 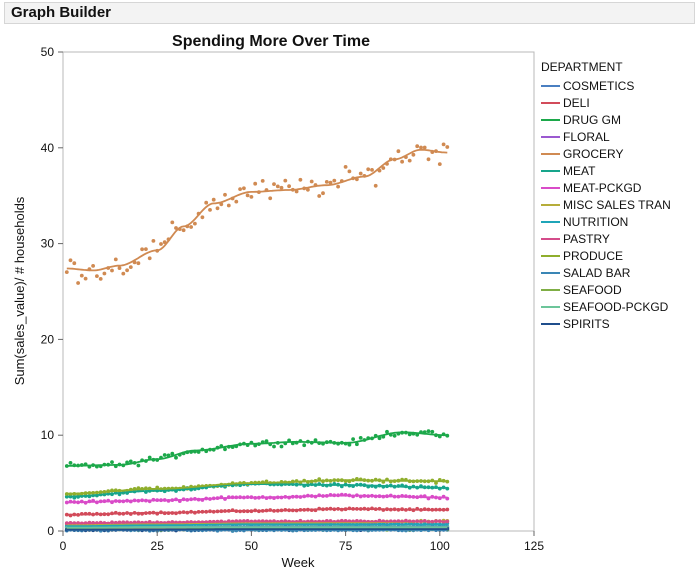 I want to click on legend-item-3: FLORAL, so click(x=586, y=137).